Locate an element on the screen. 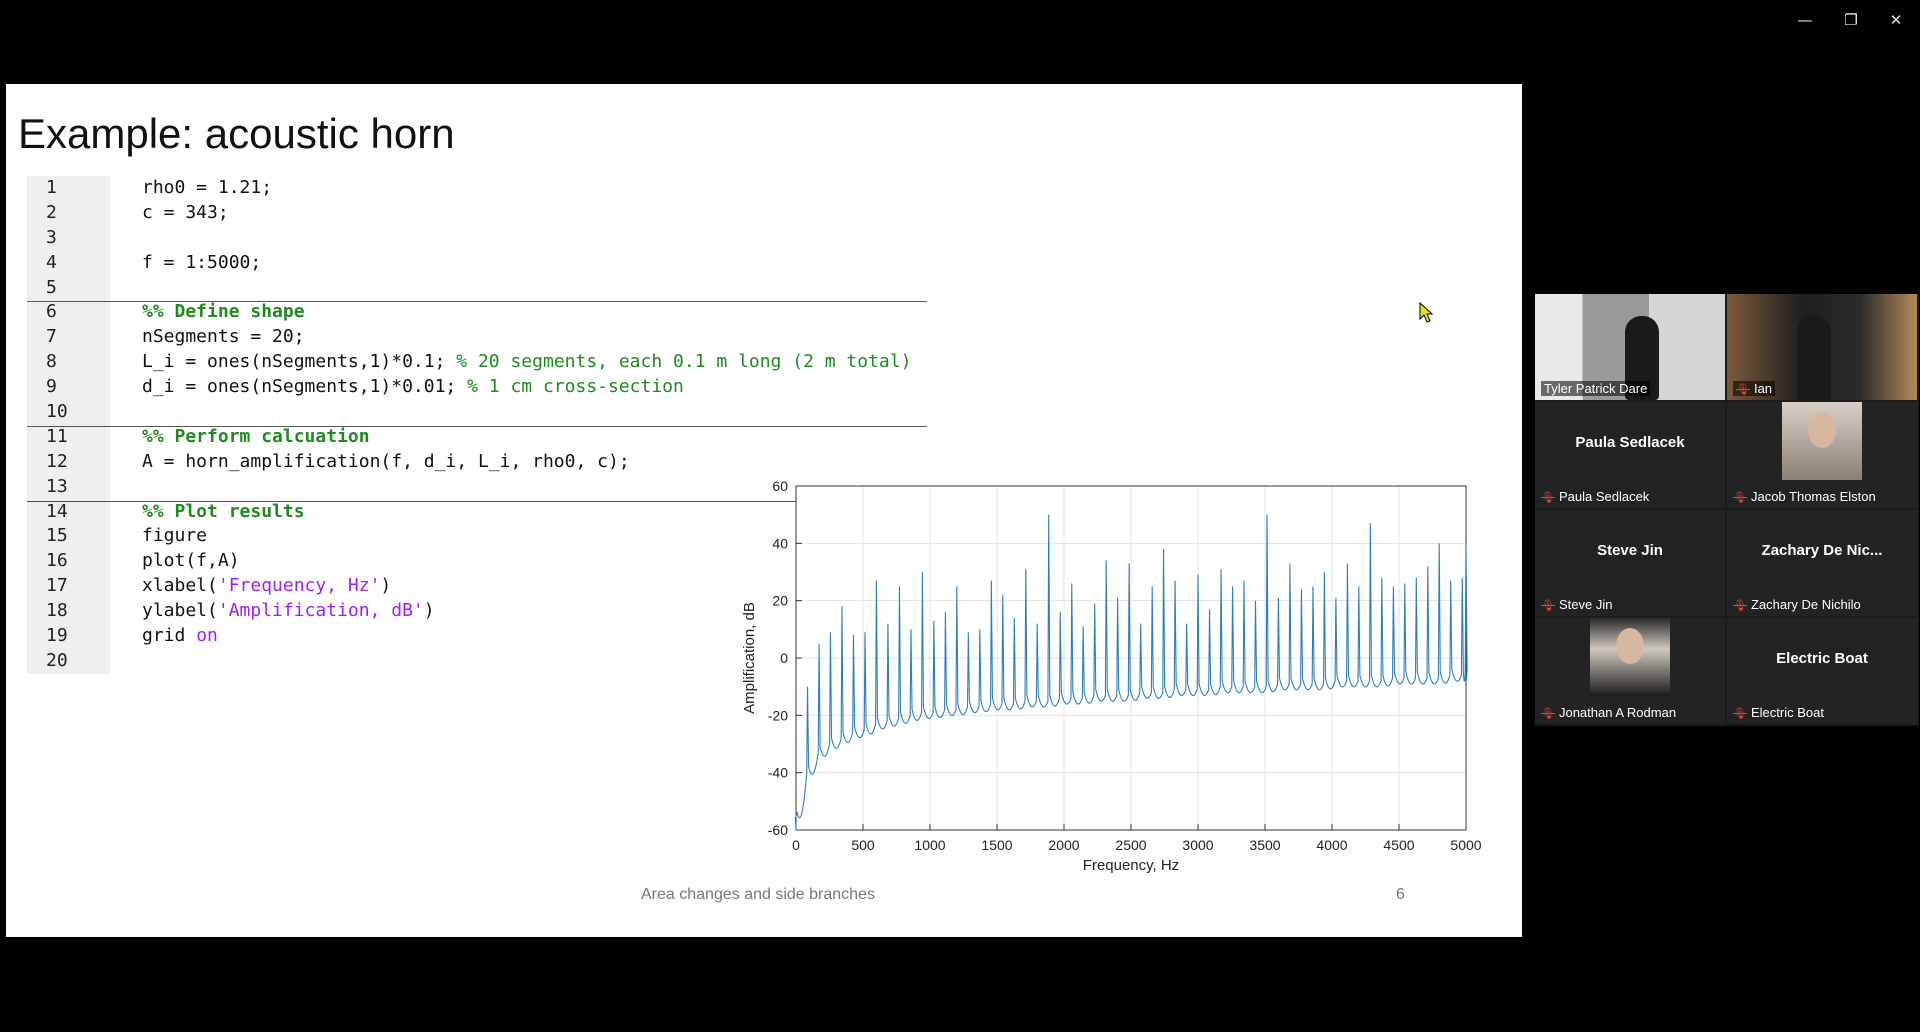 This screenshot has width=1920, height=1032. x-tick-label: 0 is located at coordinates (796, 845).